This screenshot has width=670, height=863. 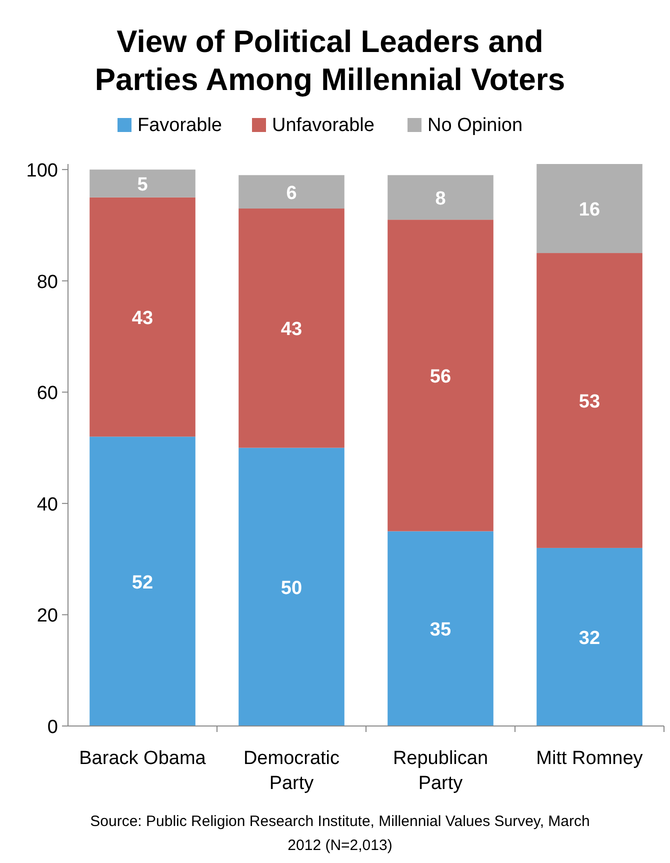 What do you see at coordinates (47, 393) in the screenshot?
I see `y-tick-label: 60` at bounding box center [47, 393].